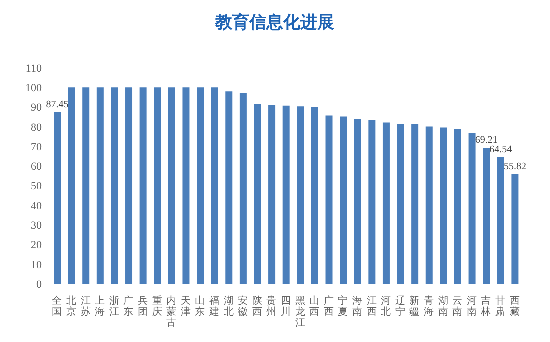 This screenshot has width=550, height=342. I want to click on y-tick-label: 70, so click(36, 147).